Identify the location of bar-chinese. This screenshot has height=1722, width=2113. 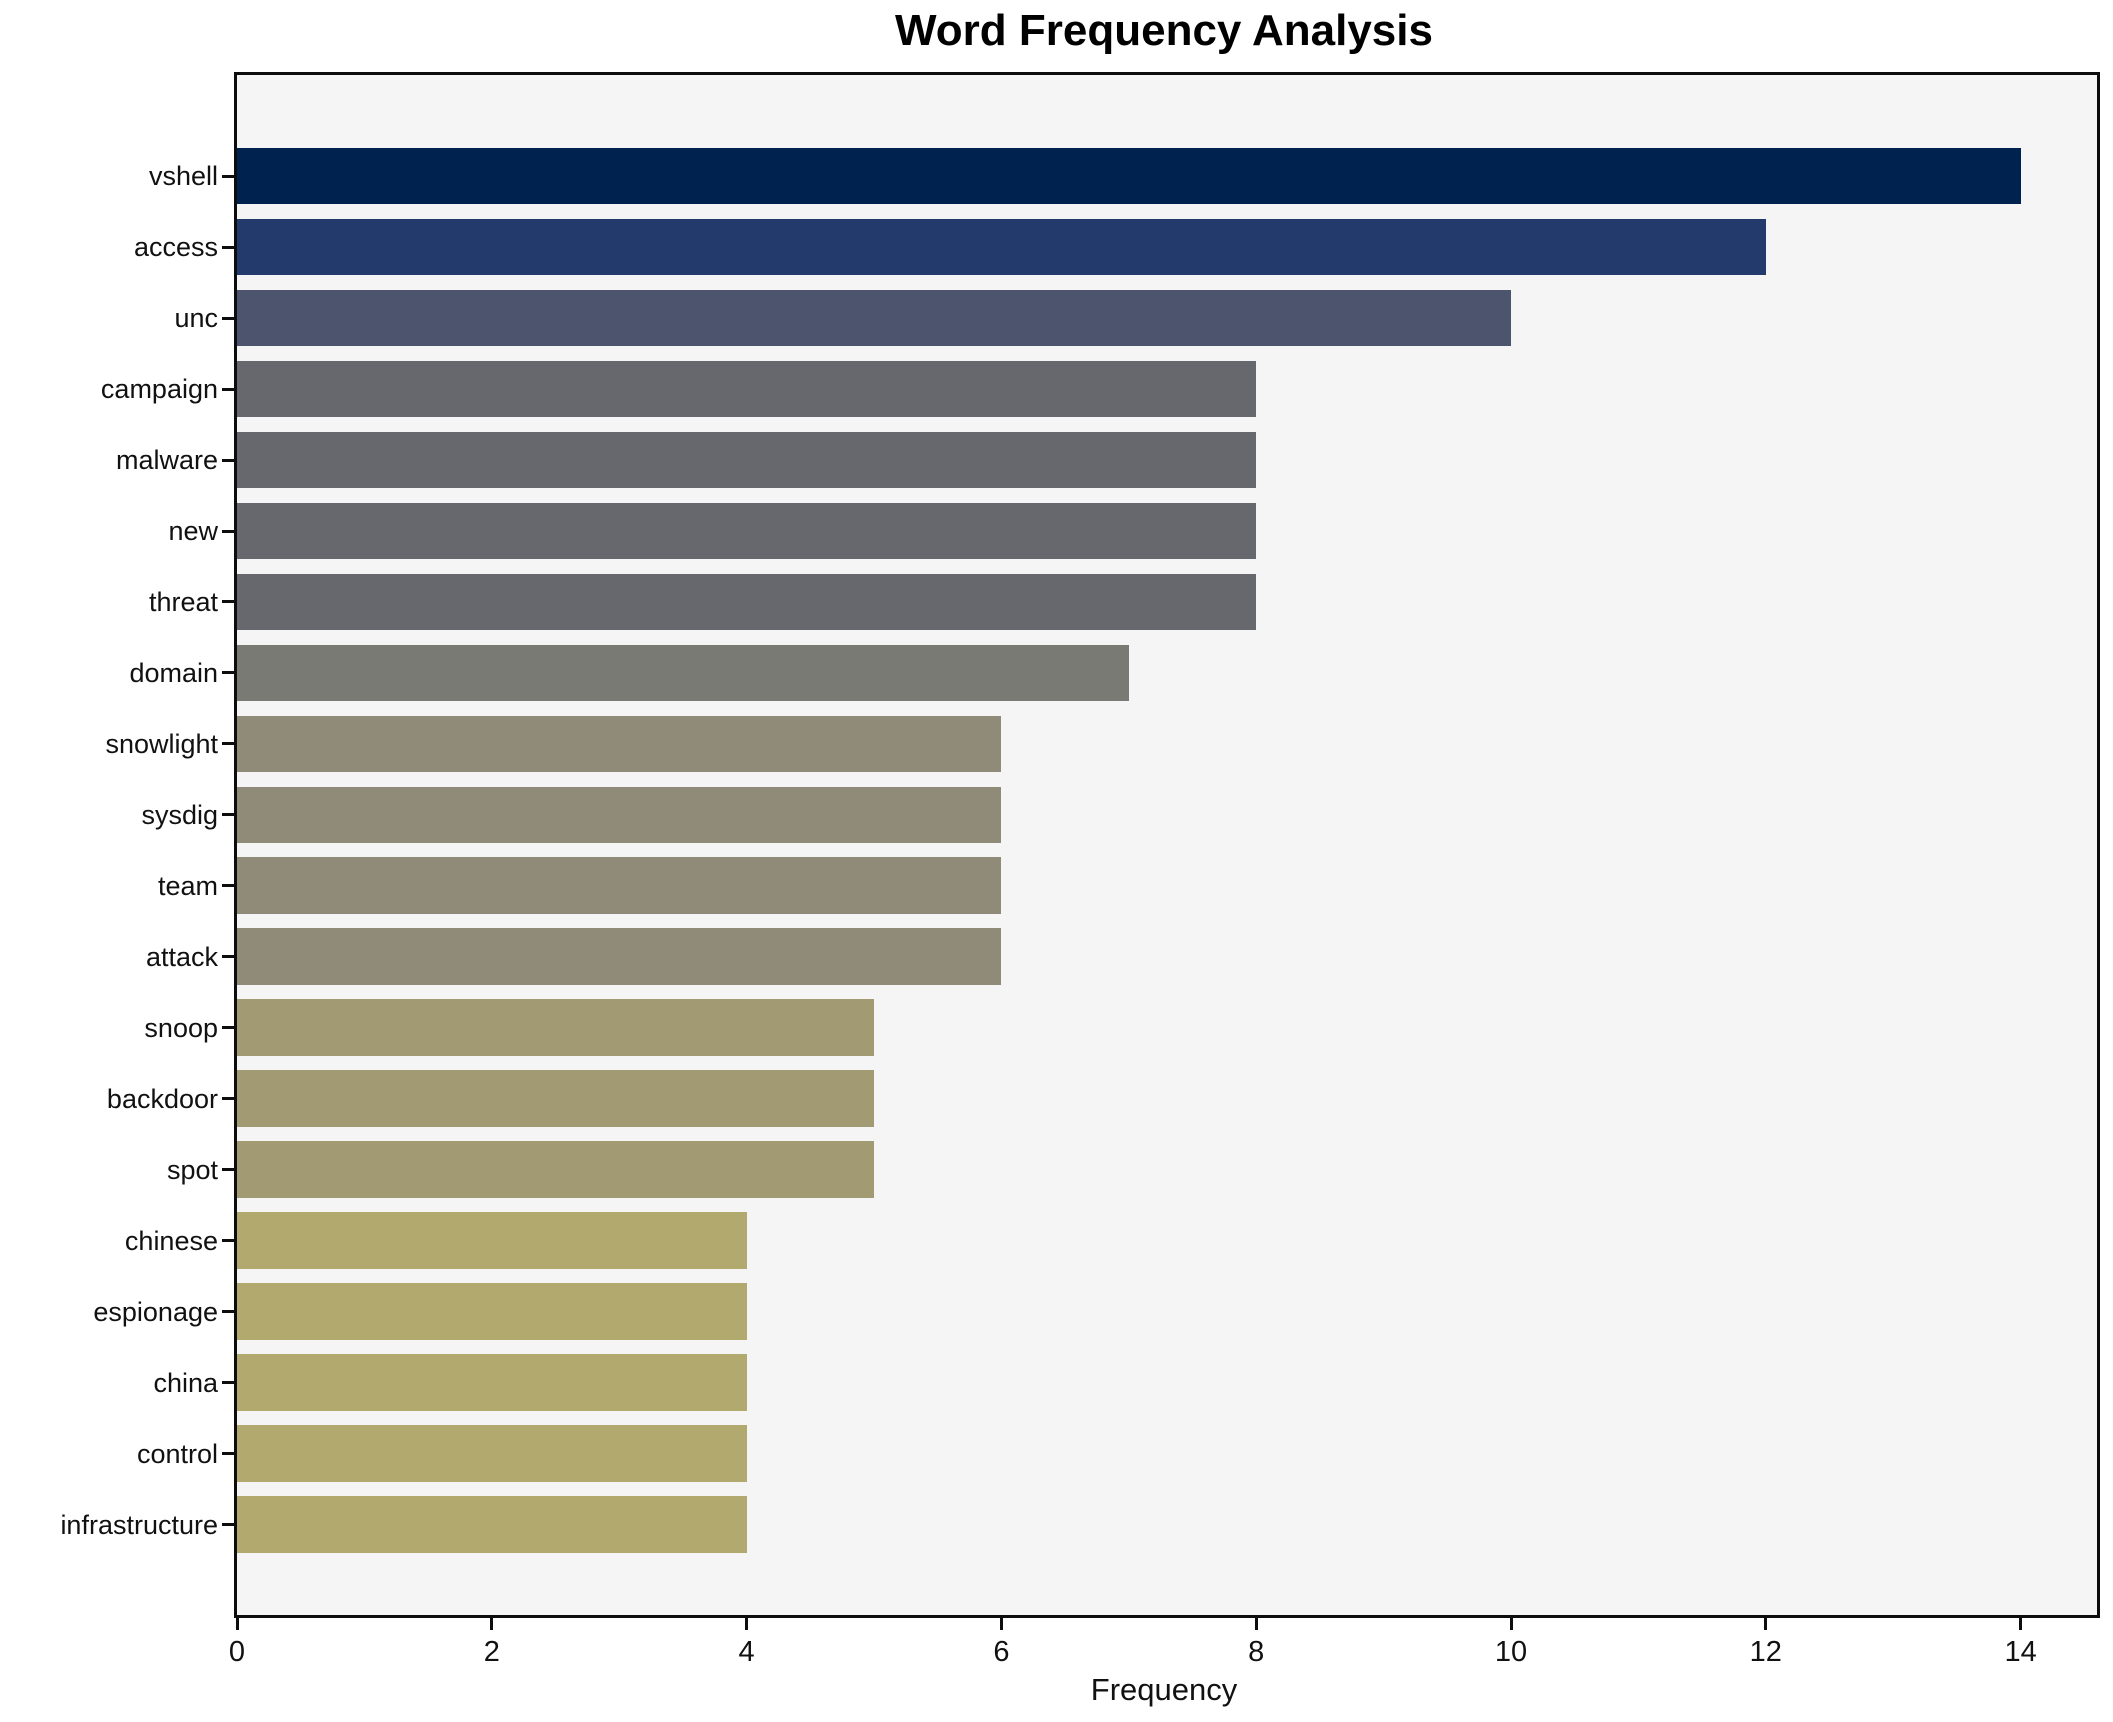
(492, 1241).